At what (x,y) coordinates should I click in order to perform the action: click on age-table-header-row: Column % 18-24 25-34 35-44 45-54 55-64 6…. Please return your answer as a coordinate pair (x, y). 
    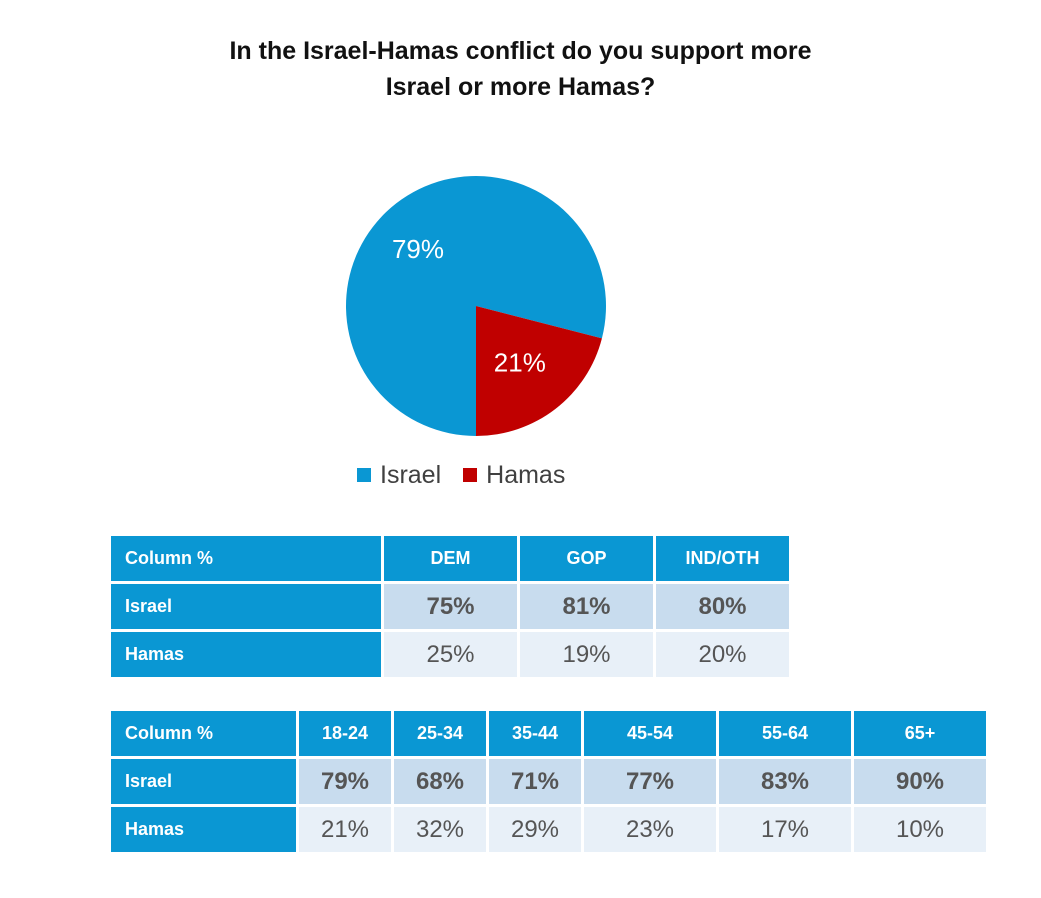
    Looking at the image, I should click on (548, 733).